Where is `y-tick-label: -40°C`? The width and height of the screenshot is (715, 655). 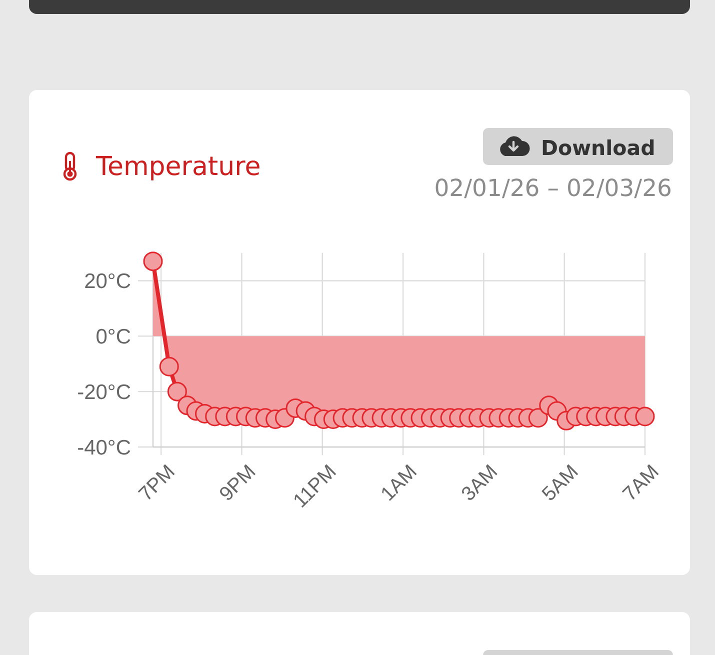
y-tick-label: -40°C is located at coordinates (104, 448).